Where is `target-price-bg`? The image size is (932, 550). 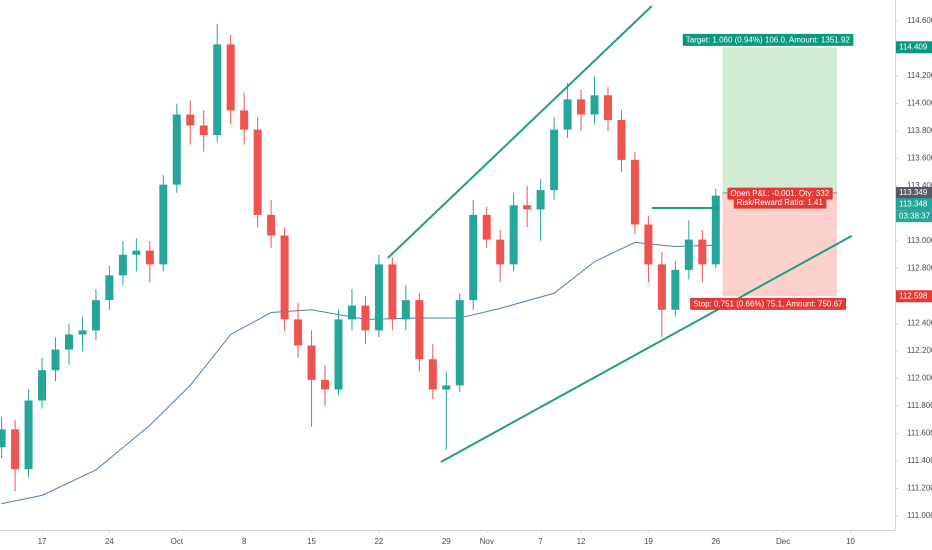
target-price-bg is located at coordinates (914, 47).